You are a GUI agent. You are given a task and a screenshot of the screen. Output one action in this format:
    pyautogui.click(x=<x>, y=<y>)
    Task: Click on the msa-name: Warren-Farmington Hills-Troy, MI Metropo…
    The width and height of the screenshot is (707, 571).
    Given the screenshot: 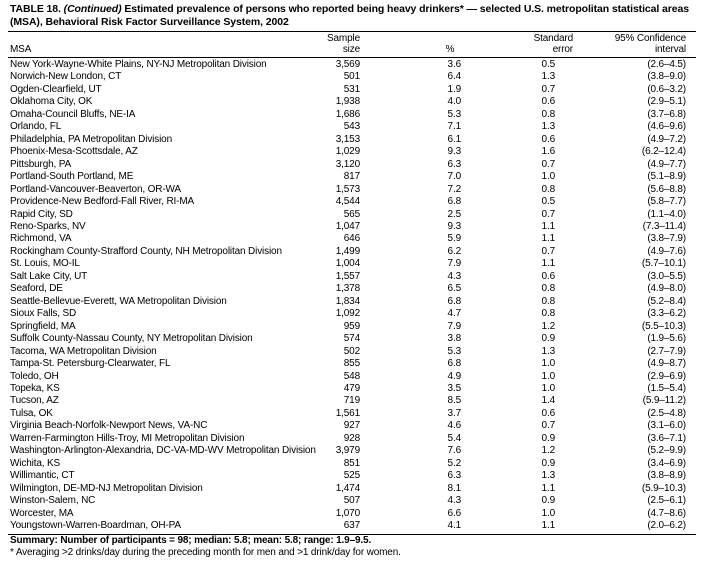 What is the action you would take?
    pyautogui.click(x=127, y=438)
    